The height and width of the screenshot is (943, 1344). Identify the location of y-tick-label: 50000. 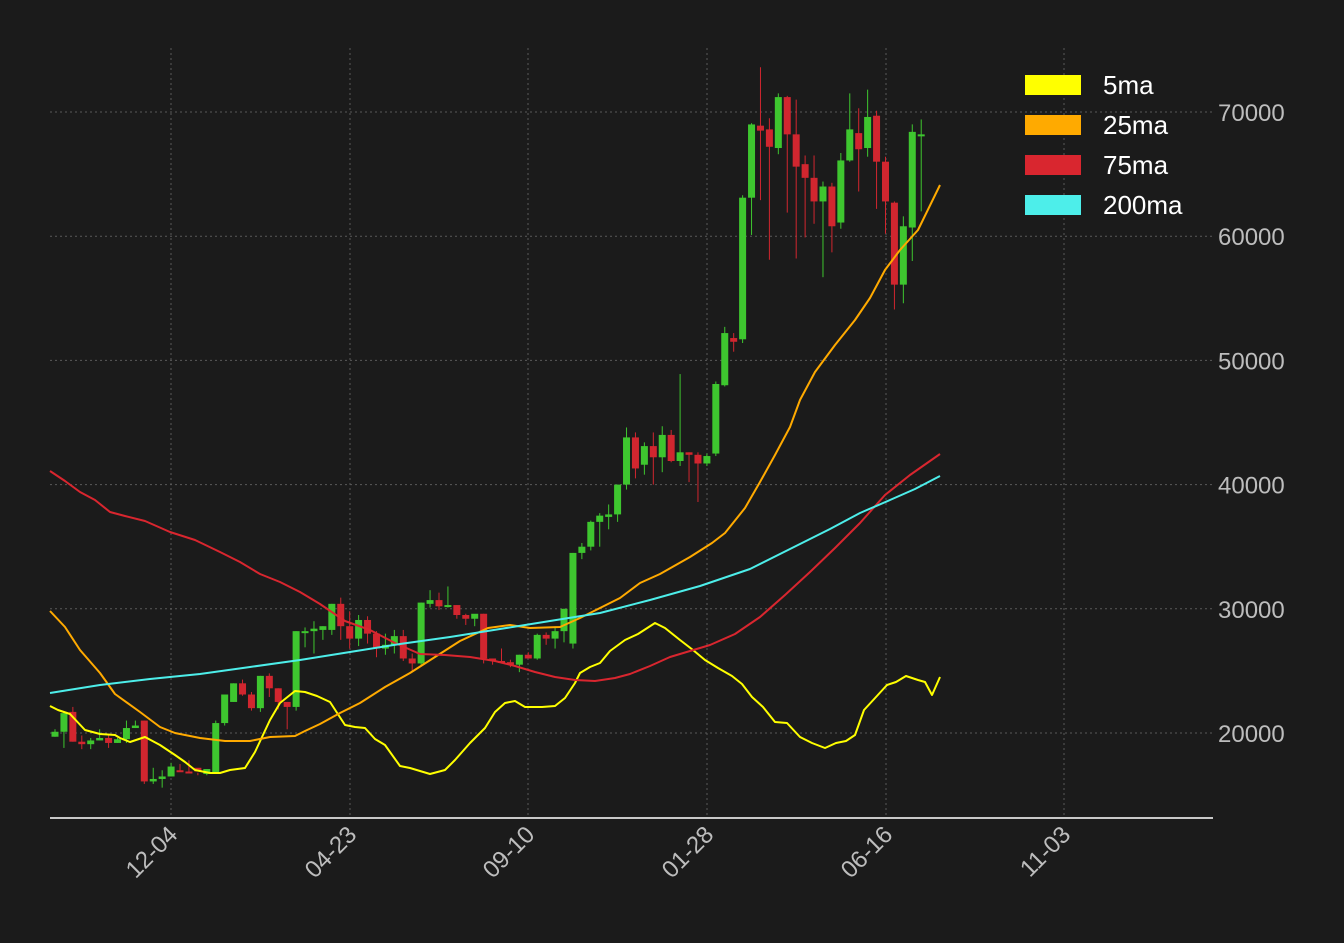
(1251, 361).